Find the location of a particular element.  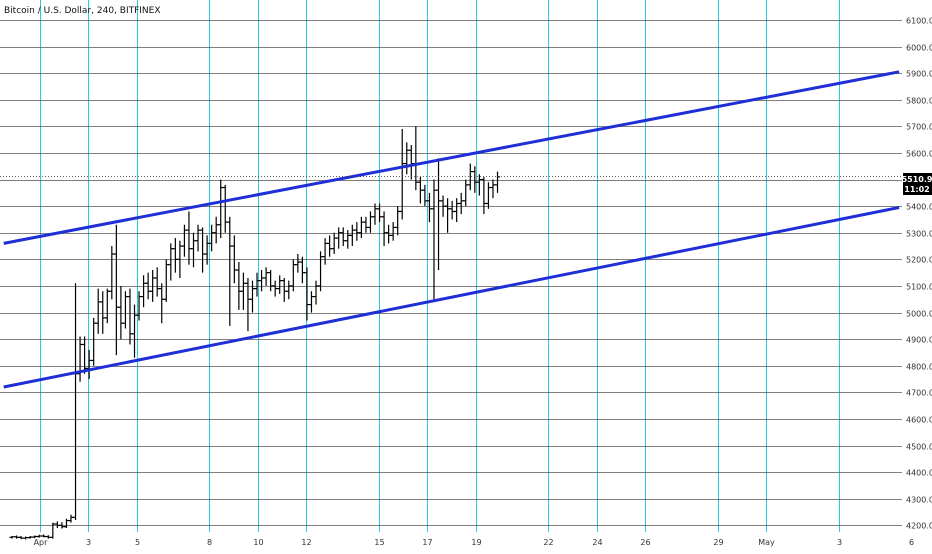

y-tick-label: 6100.0 is located at coordinates (919, 21).